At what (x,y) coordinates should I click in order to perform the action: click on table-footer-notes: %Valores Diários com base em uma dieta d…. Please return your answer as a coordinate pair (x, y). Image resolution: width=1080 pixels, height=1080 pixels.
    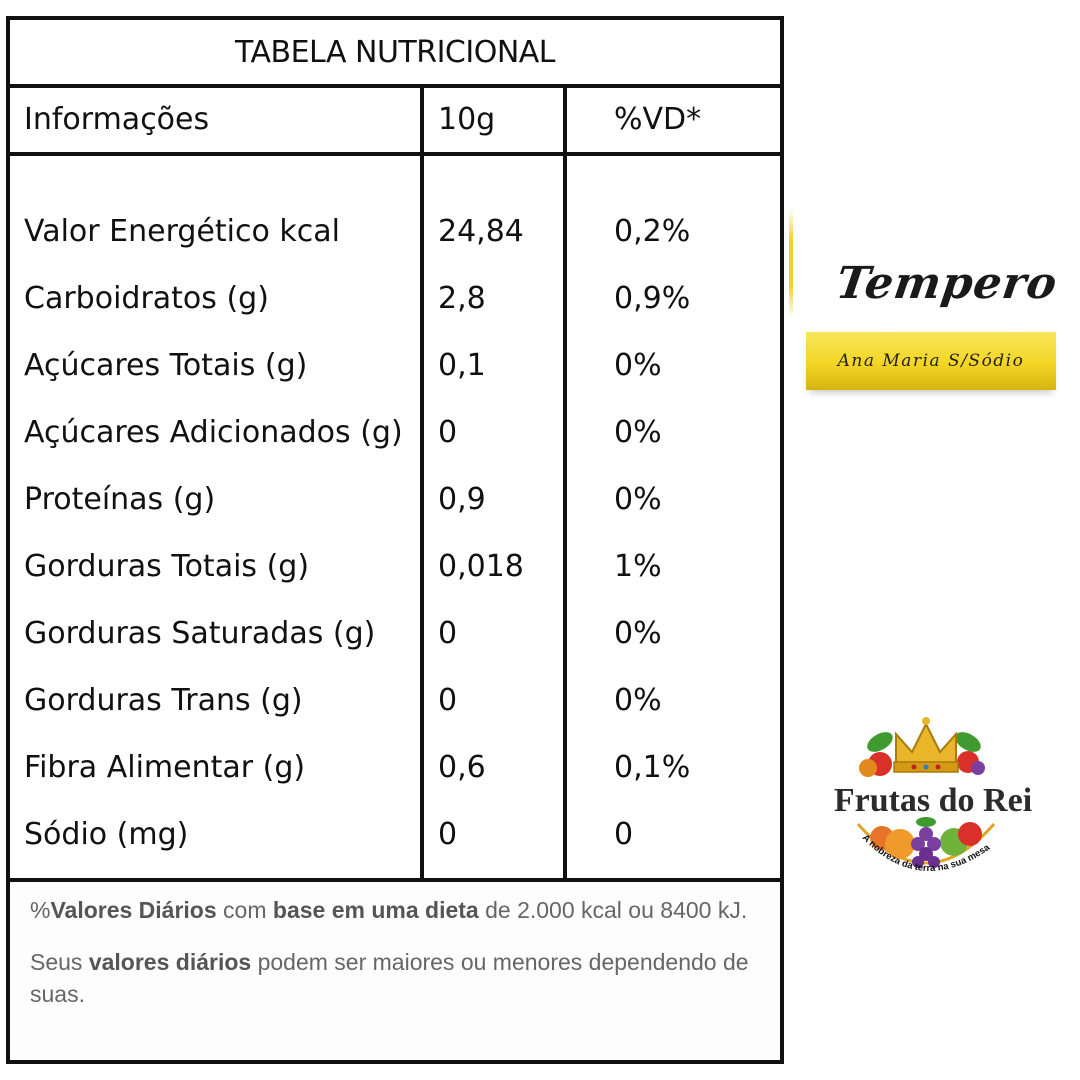
    Looking at the image, I should click on (395, 969).